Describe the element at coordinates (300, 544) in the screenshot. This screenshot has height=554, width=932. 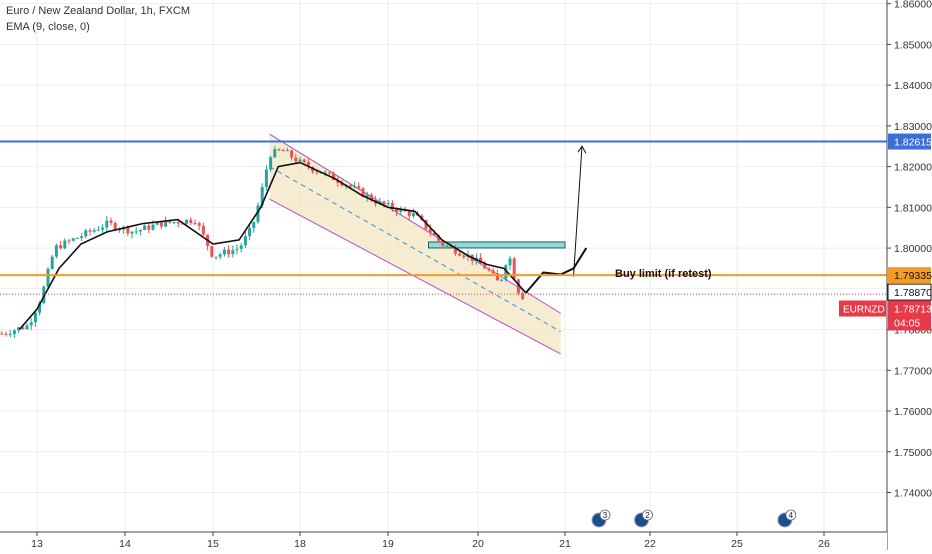
I see `date-tick-label: 18` at that location.